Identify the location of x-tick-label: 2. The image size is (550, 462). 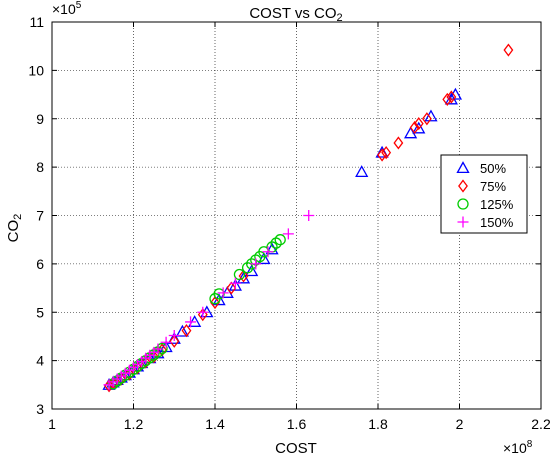
(460, 424).